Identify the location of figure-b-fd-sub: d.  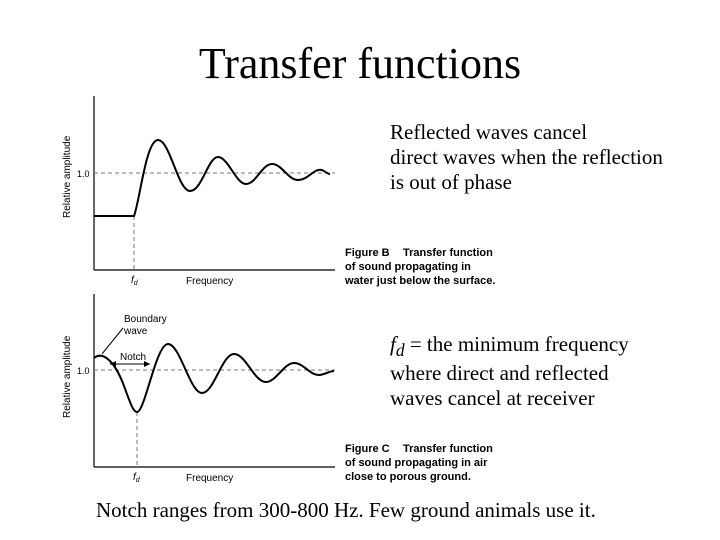
(136, 283).